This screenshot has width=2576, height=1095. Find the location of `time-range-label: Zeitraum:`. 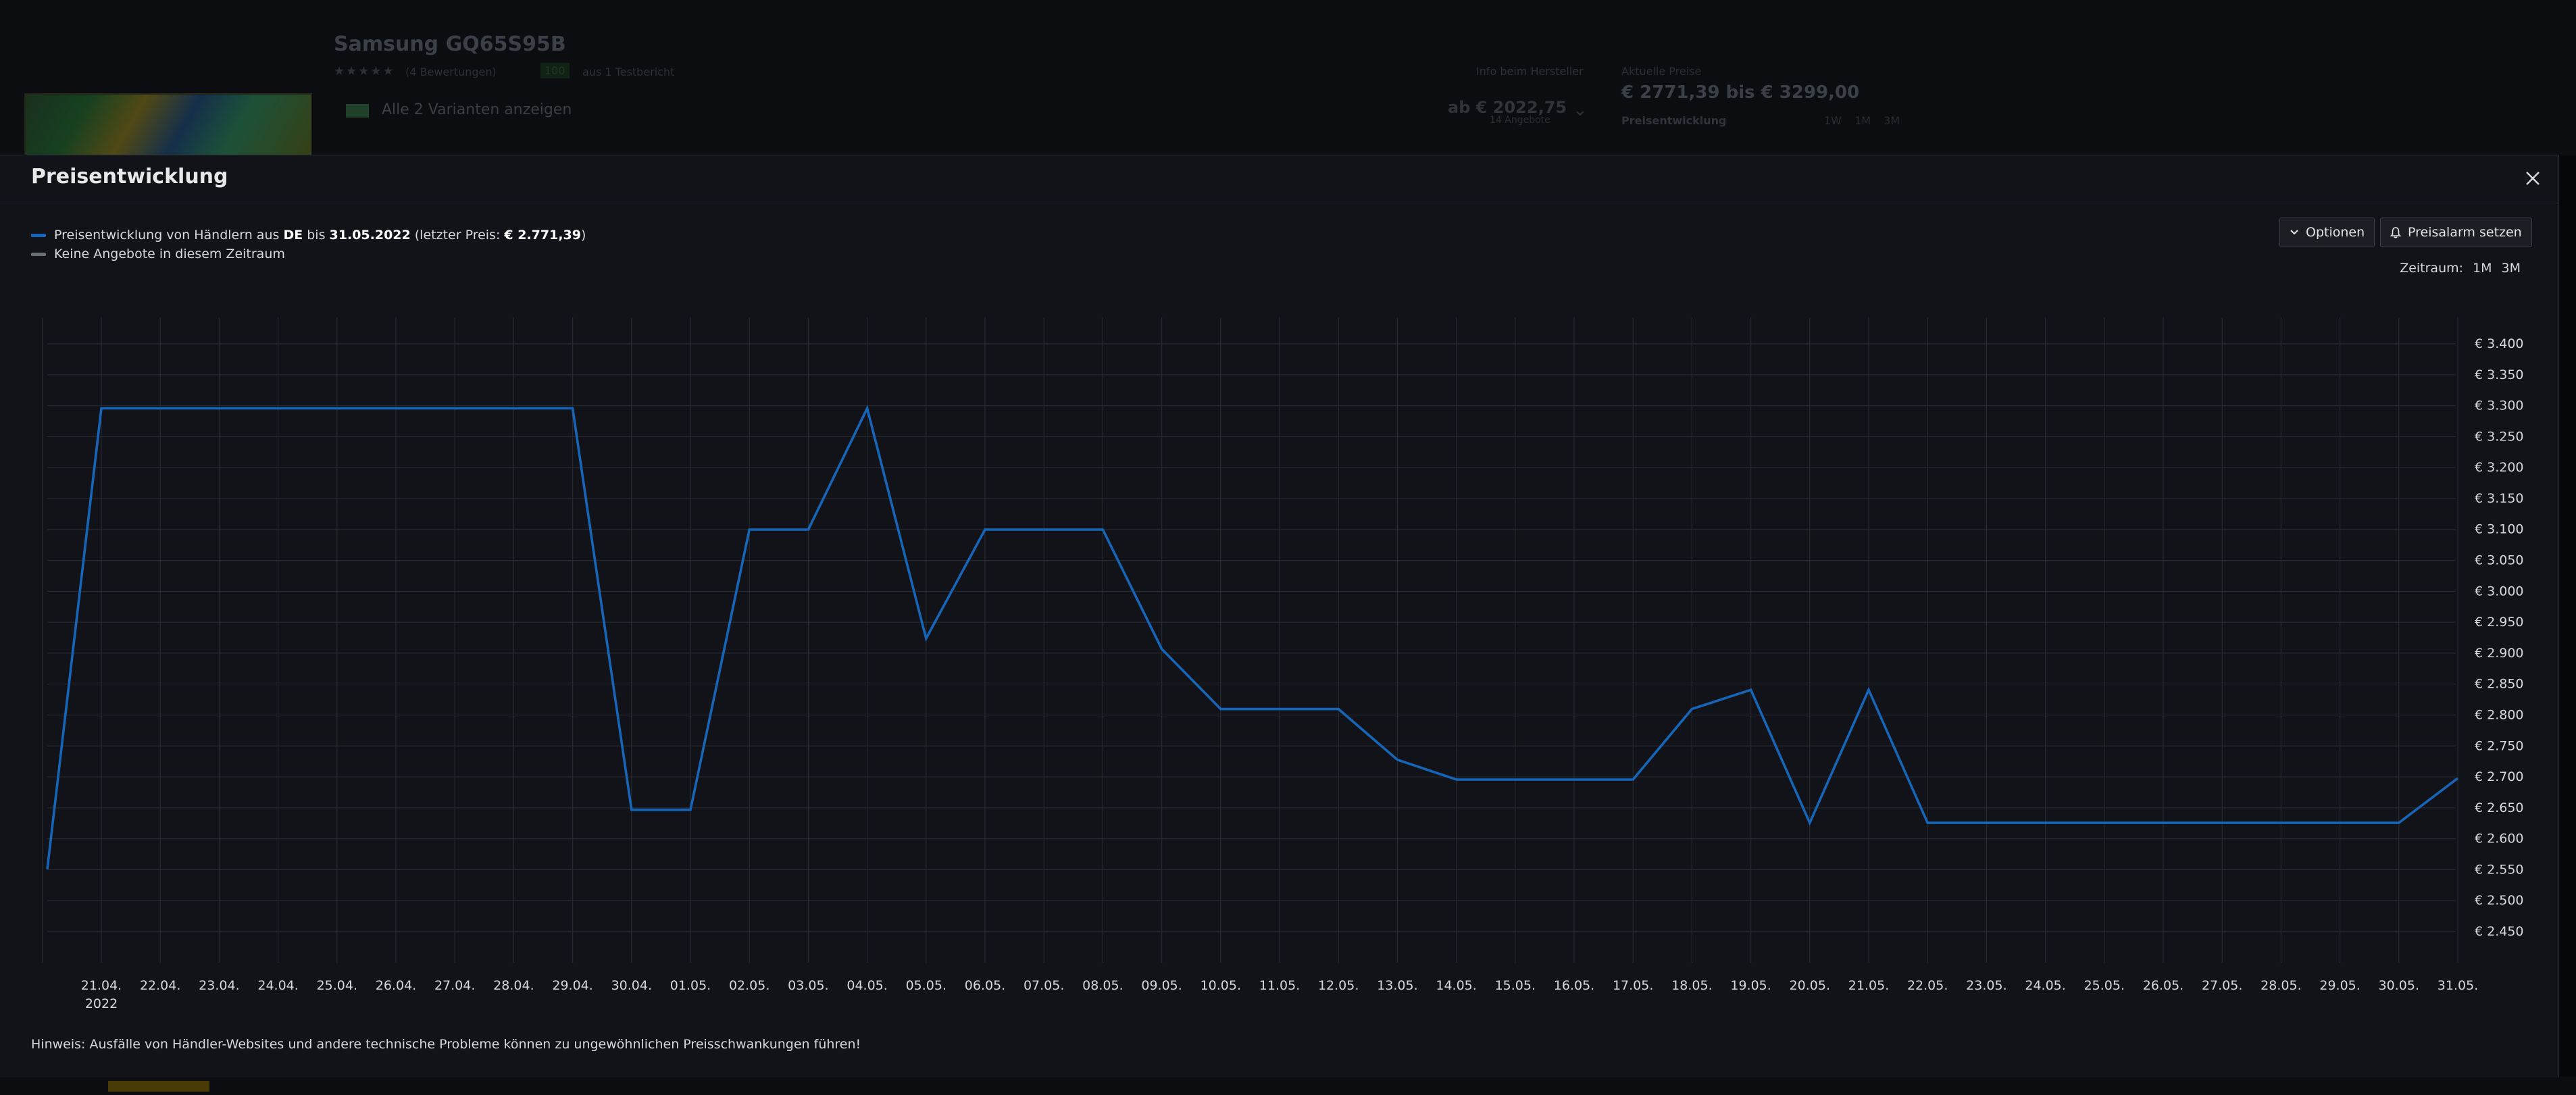

time-range-label: Zeitraum: is located at coordinates (2432, 268).